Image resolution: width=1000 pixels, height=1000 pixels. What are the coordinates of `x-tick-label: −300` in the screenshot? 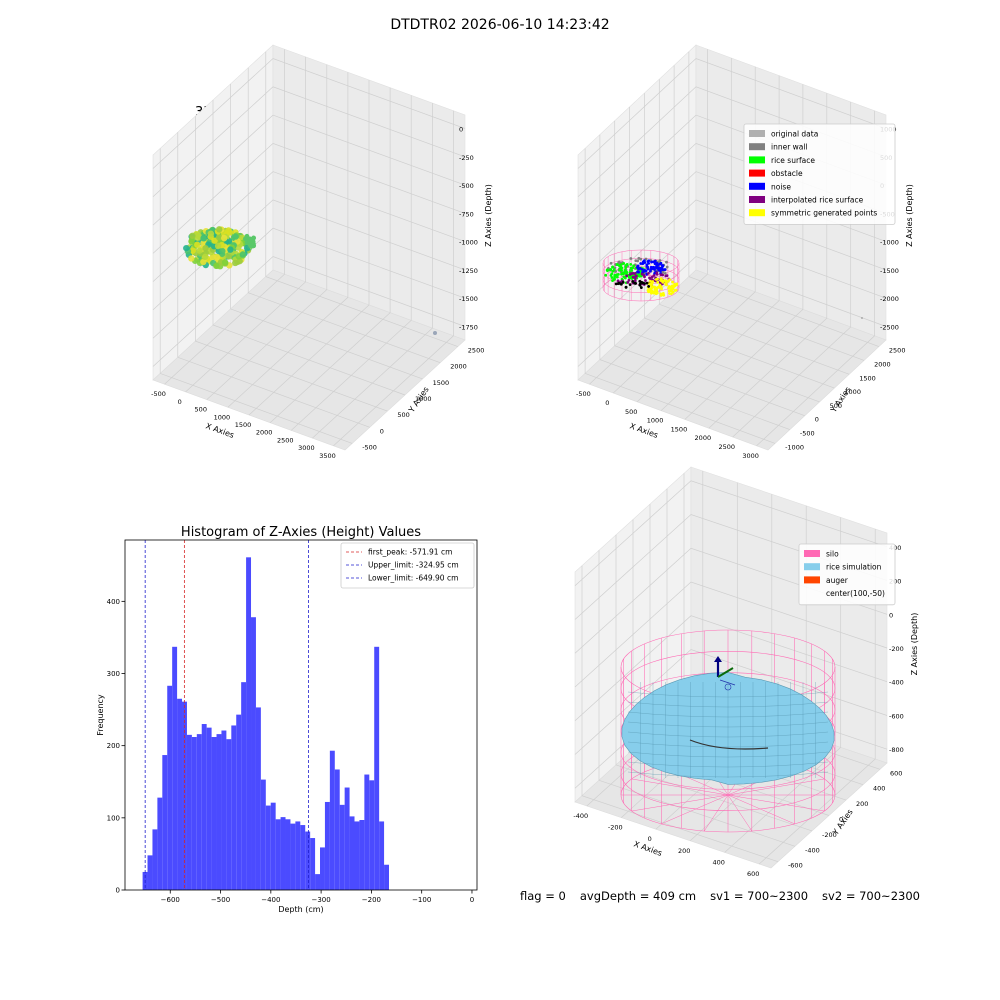 It's located at (320, 900).